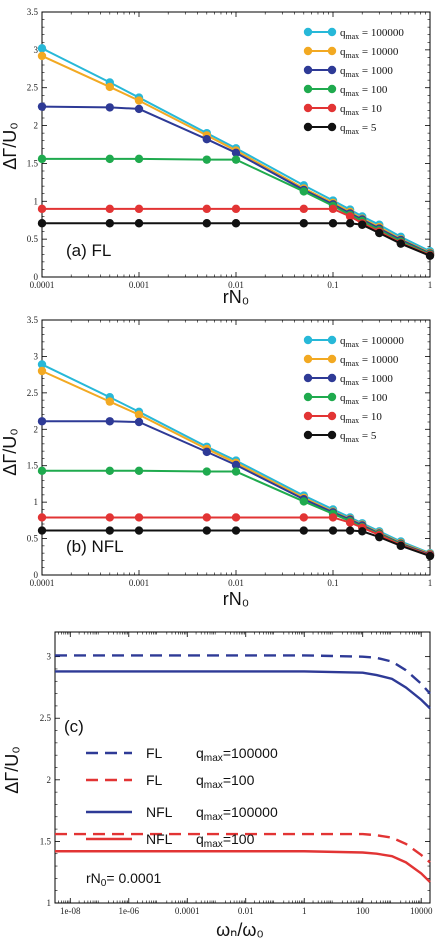 The height and width of the screenshot is (947, 436). I want to click on legend-label-rest: = 1000, so click(376, 71).